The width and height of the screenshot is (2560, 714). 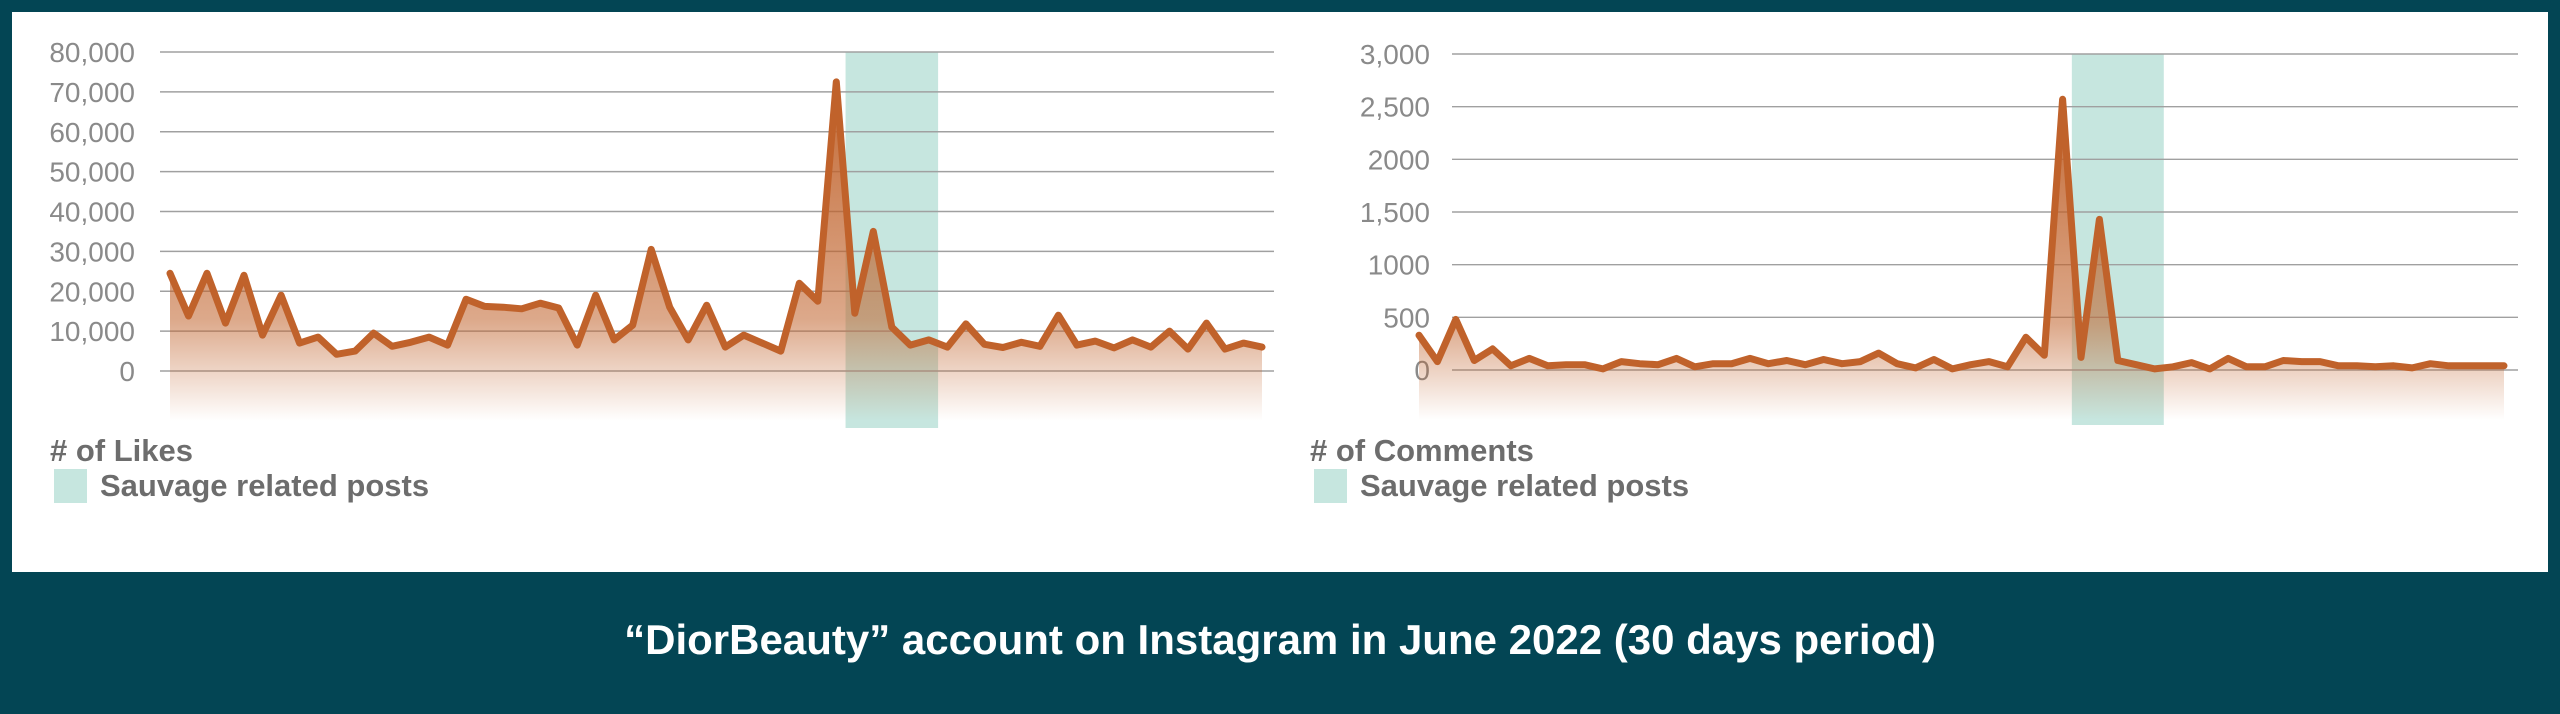 What do you see at coordinates (92, 291) in the screenshot?
I see `y-tick-label: 20,000` at bounding box center [92, 291].